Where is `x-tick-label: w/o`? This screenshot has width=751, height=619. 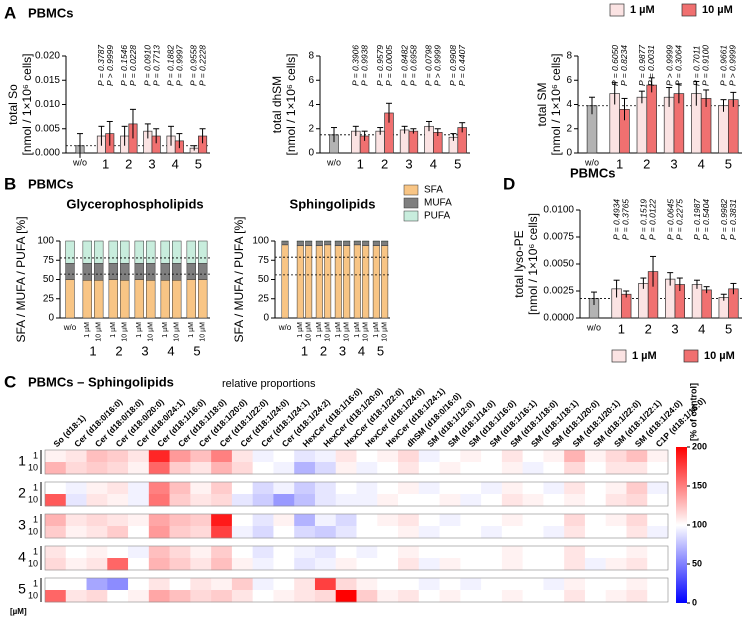 x-tick-label: w/o is located at coordinates (70, 327).